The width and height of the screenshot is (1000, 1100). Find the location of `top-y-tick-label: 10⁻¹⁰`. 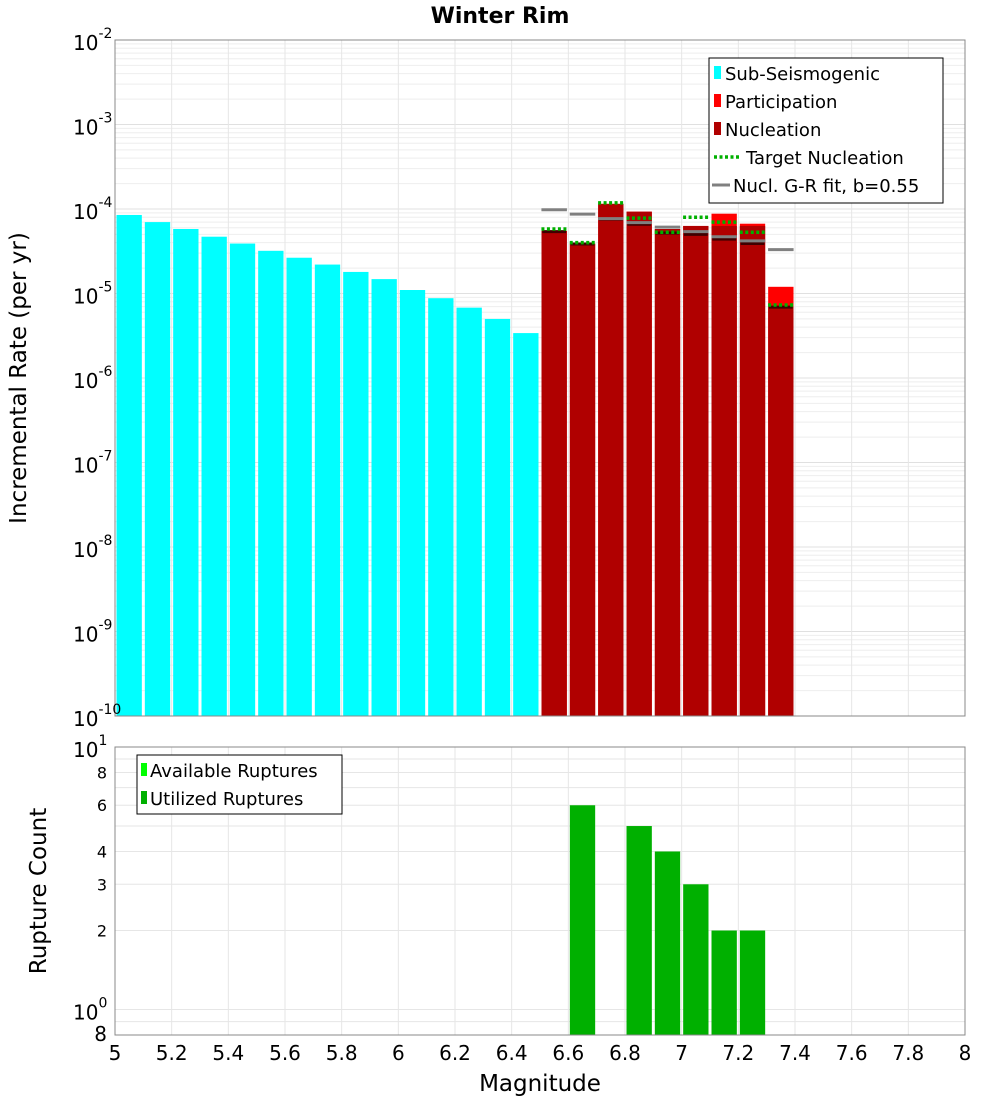

top-y-tick-label: 10⁻¹⁰ is located at coordinates (97, 716).